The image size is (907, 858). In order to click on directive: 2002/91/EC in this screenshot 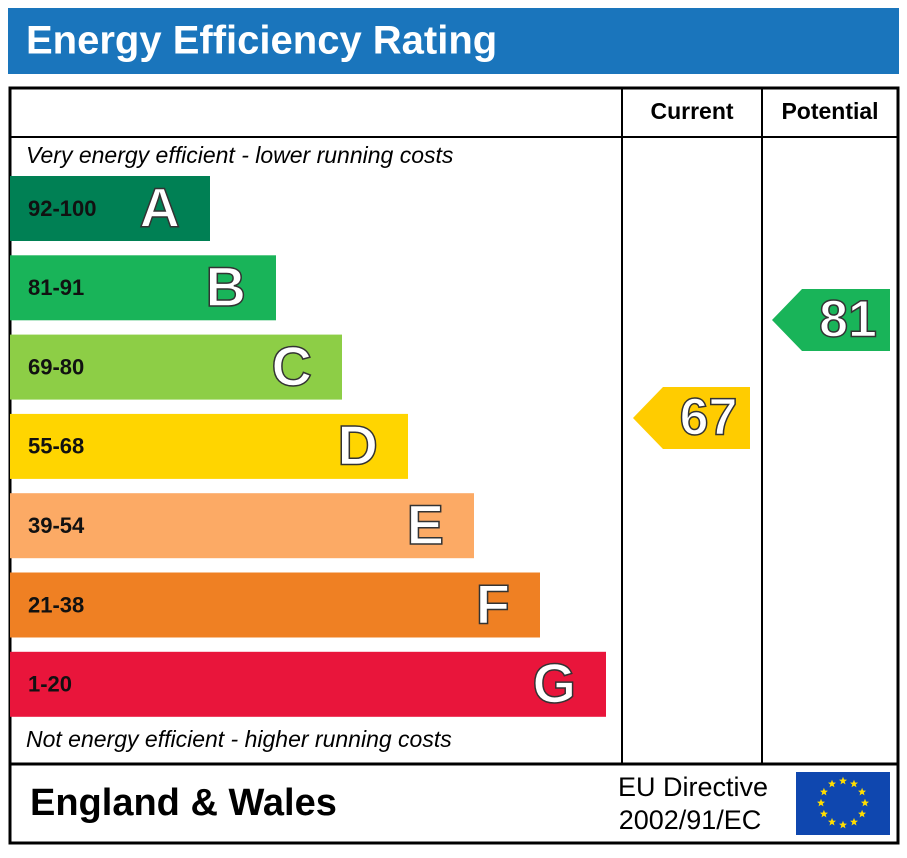, I will do `click(690, 820)`.